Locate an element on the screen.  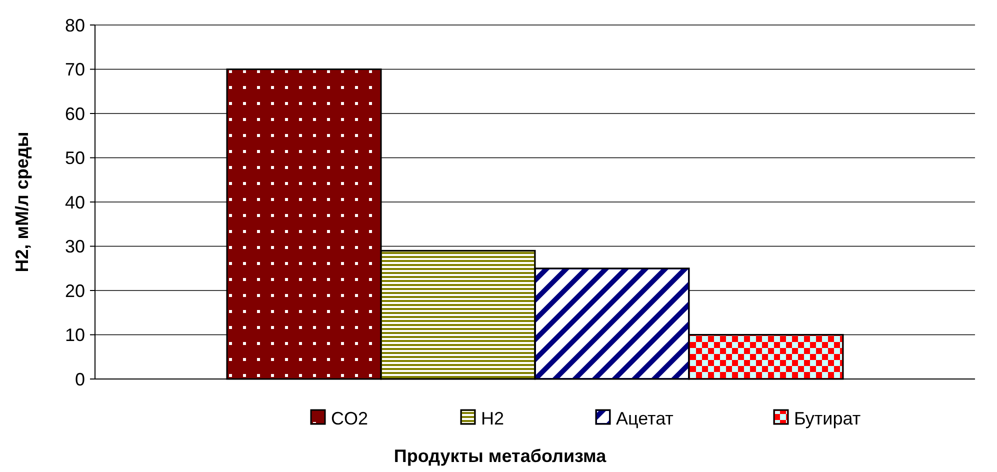
y-tick-label: 10 is located at coordinates (74, 335).